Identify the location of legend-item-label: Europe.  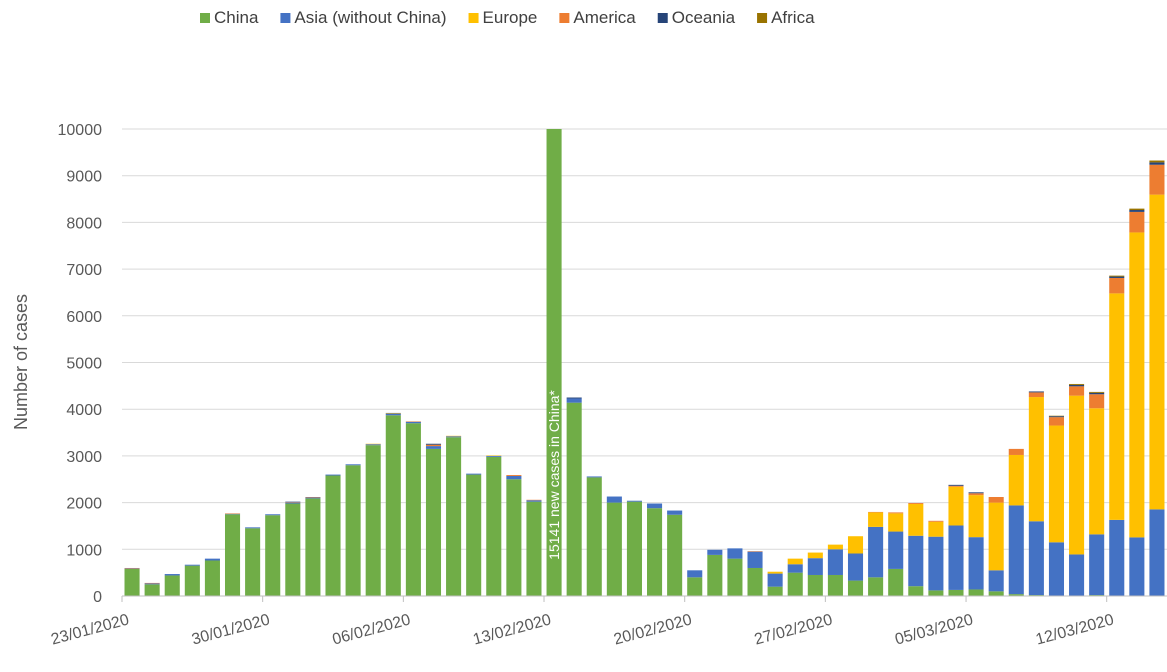
(510, 17).